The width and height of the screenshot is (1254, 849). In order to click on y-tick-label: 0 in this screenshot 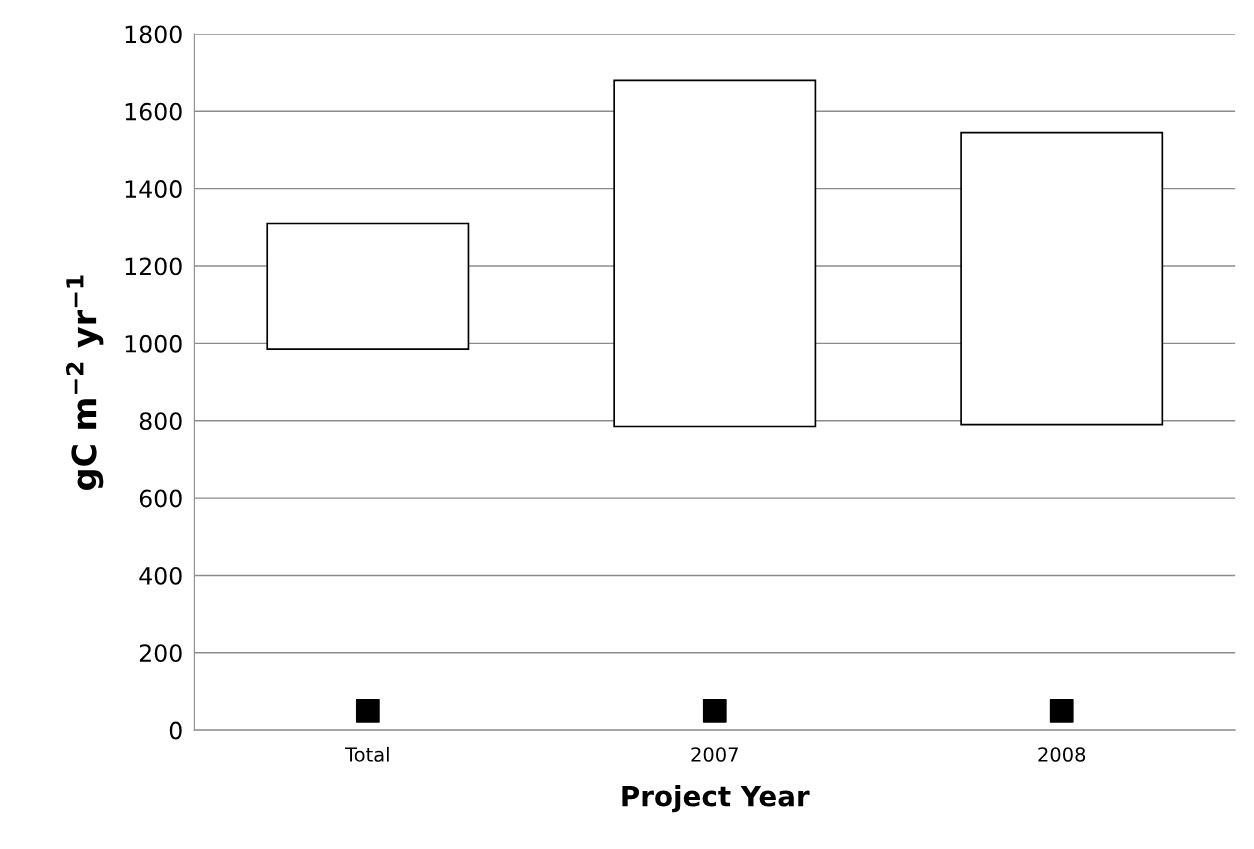, I will do `click(175, 730)`.